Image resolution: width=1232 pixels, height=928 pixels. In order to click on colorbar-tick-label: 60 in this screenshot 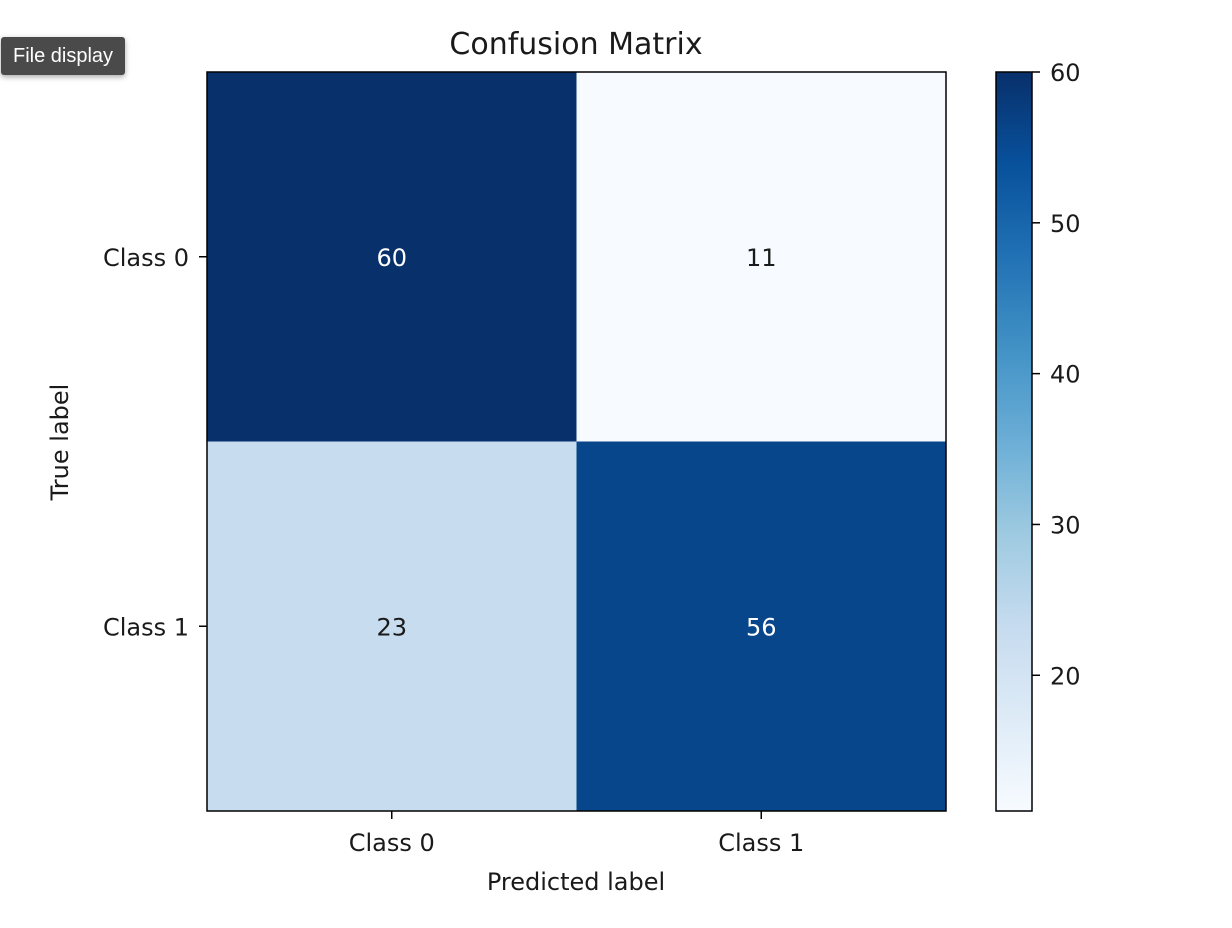, I will do `click(1065, 73)`.